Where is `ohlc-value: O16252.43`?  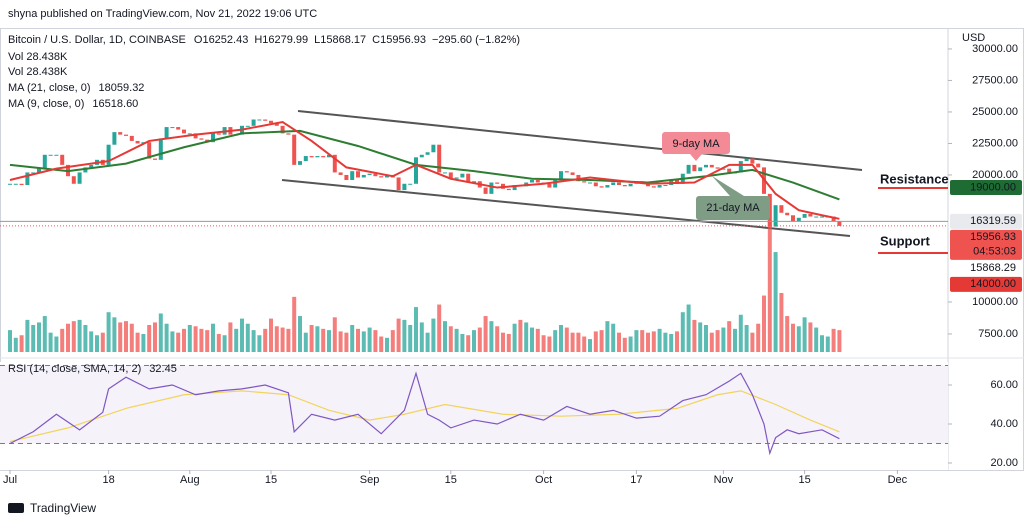
ohlc-value: O16252.43 is located at coordinates (221, 40).